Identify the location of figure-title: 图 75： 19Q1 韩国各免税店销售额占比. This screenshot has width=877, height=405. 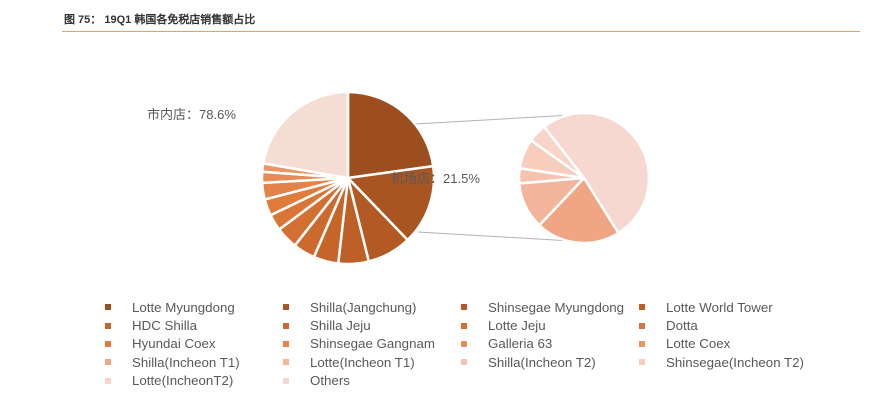
(160, 20).